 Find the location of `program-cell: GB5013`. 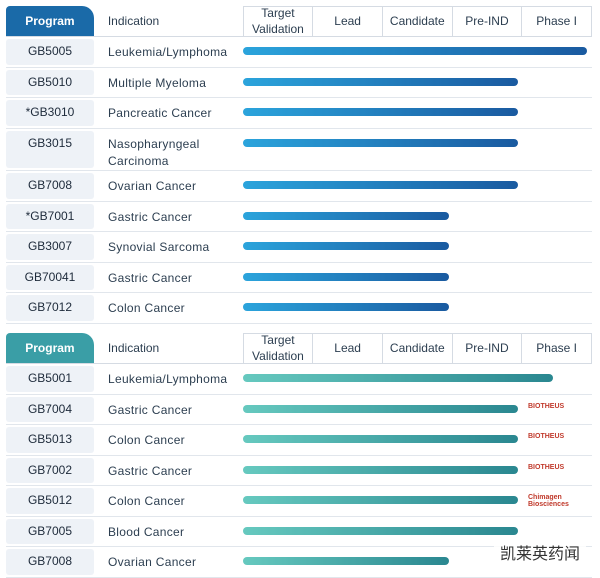

program-cell: GB5013 is located at coordinates (50, 440).